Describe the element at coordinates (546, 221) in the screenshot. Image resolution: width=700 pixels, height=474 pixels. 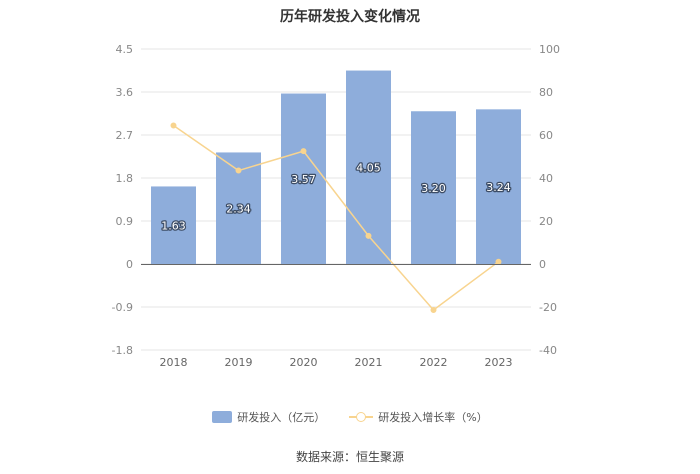
I see `y-right-tick-label: 20` at that location.